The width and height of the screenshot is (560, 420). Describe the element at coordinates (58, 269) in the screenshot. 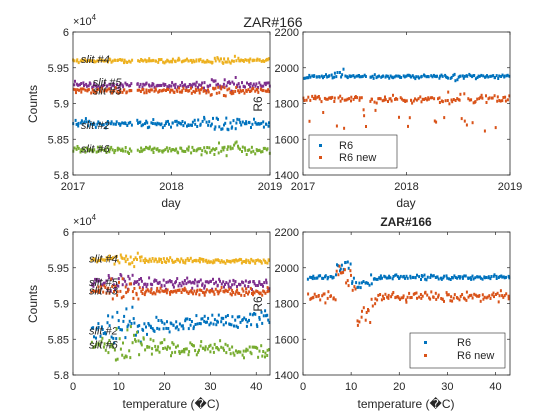

I see `y-tick-label: 5.95` at that location.